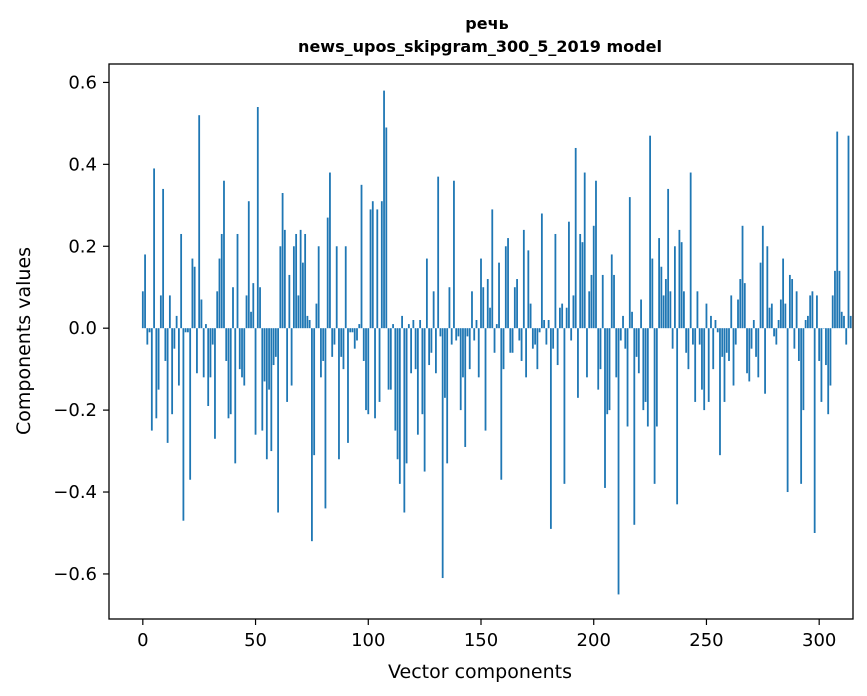 Image resolution: width=867 pixels, height=696 pixels. What do you see at coordinates (82, 164) in the screenshot?
I see `y-tick-label: 0.4` at bounding box center [82, 164].